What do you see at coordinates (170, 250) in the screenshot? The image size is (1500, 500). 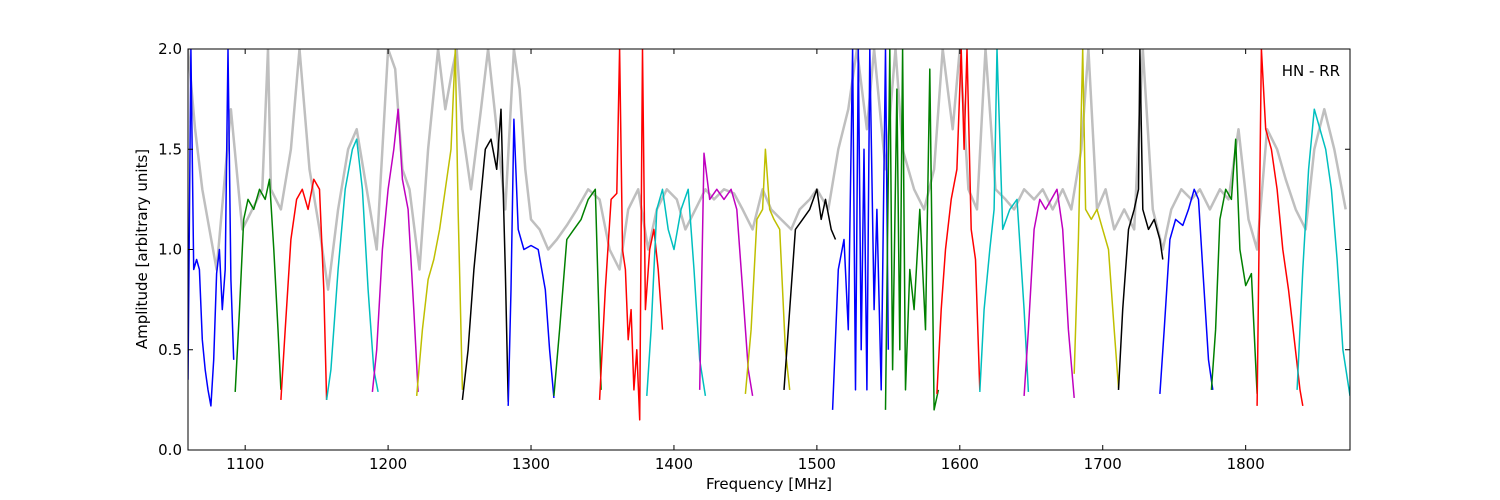 I see `y-tick-label: 1.0` at bounding box center [170, 250].